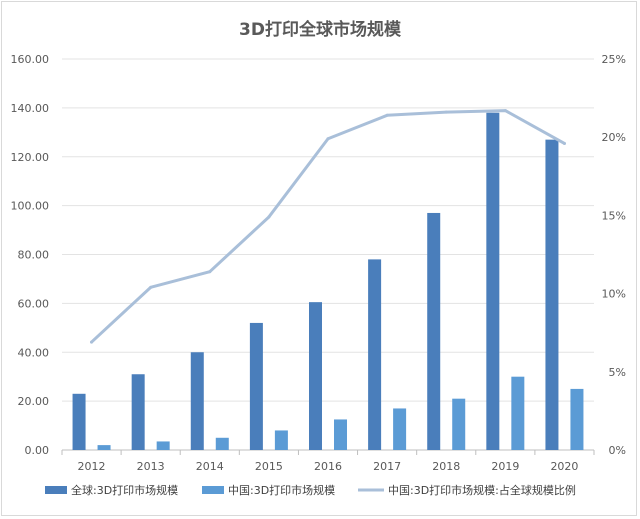 The width and height of the screenshot is (640, 519). Describe the element at coordinates (328, 466) in the screenshot. I see `x-tick-label: 2016` at that location.